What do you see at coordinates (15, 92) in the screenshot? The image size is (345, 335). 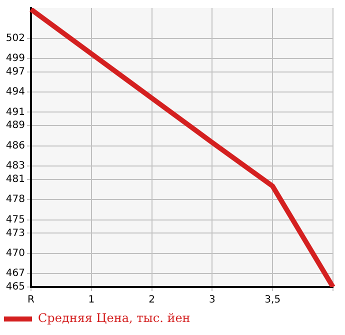 I see `y-tick-label: 494` at bounding box center [15, 92].